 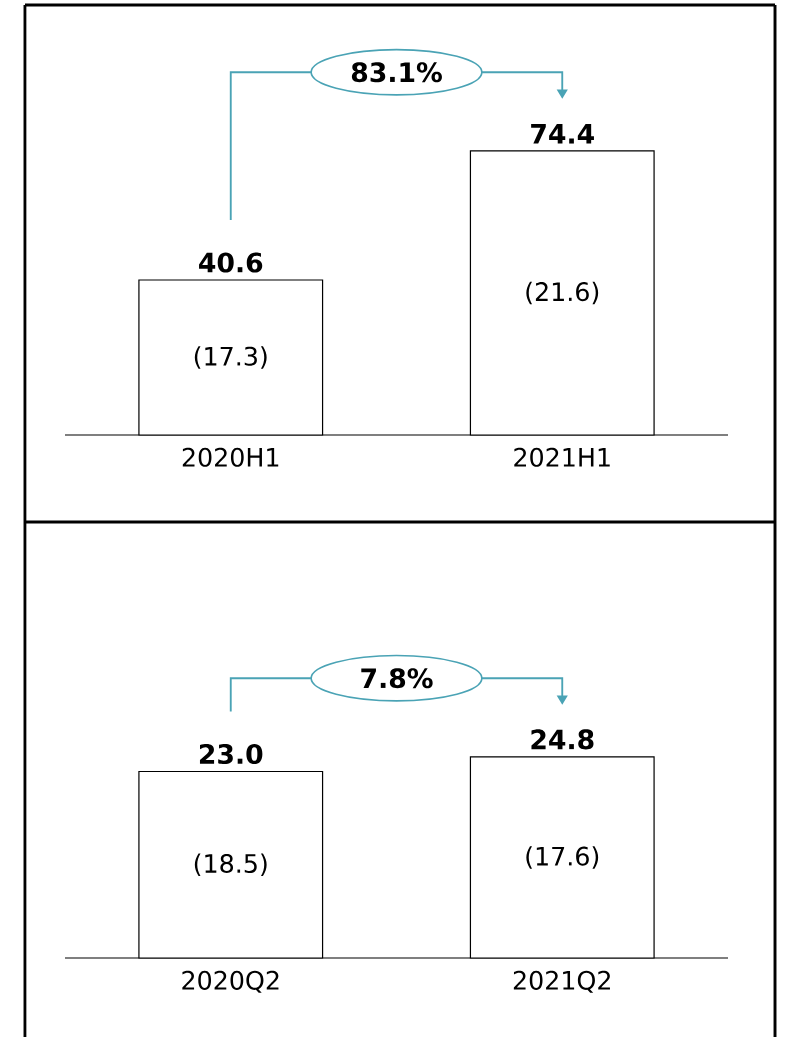 What do you see at coordinates (562, 857) in the screenshot?
I see `annotation: (17.6)` at bounding box center [562, 857].